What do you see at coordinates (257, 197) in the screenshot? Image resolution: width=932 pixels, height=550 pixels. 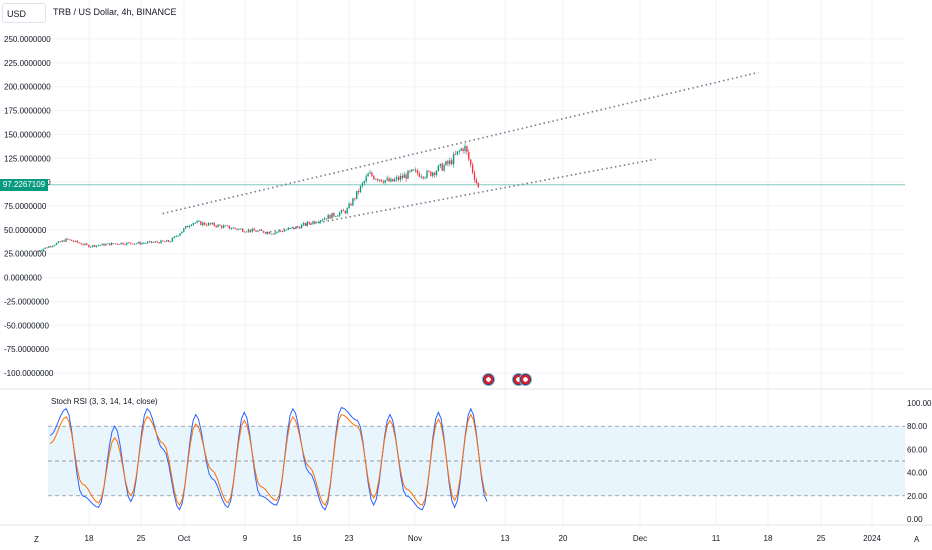 I see `candles` at bounding box center [257, 197].